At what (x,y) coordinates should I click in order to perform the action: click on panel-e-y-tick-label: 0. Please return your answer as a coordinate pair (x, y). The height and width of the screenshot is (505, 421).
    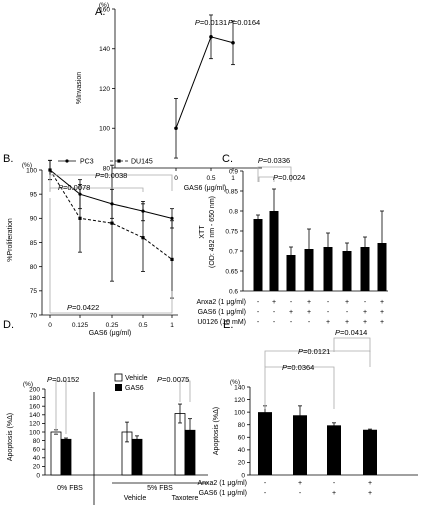
    Looking at the image, I should click on (243, 475).